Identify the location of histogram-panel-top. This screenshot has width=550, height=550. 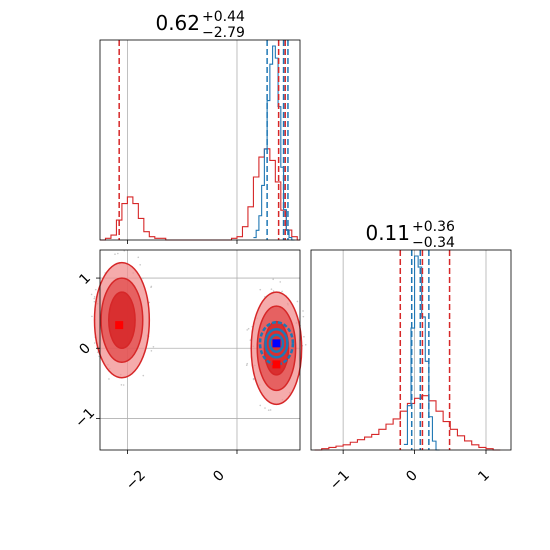
(200, 141).